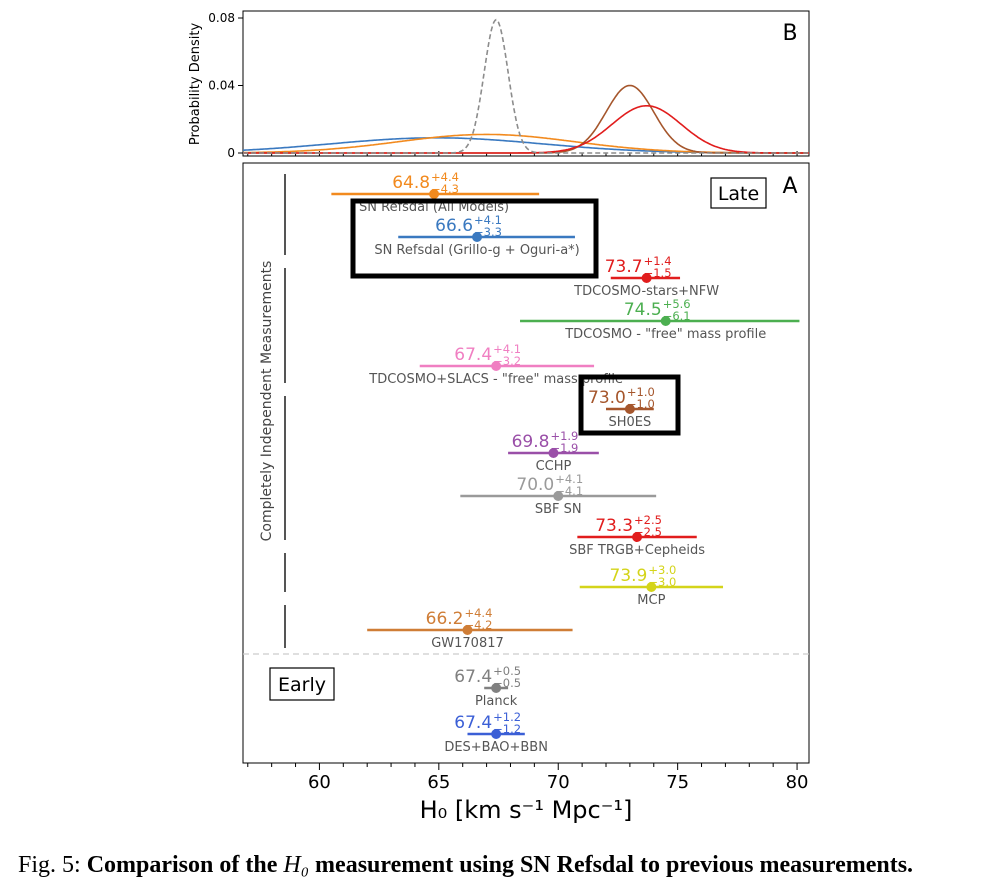 This screenshot has width=1007, height=888. I want to click on measurement-11: 67.4 +0.5−0.5 Planck, so click(487, 686).